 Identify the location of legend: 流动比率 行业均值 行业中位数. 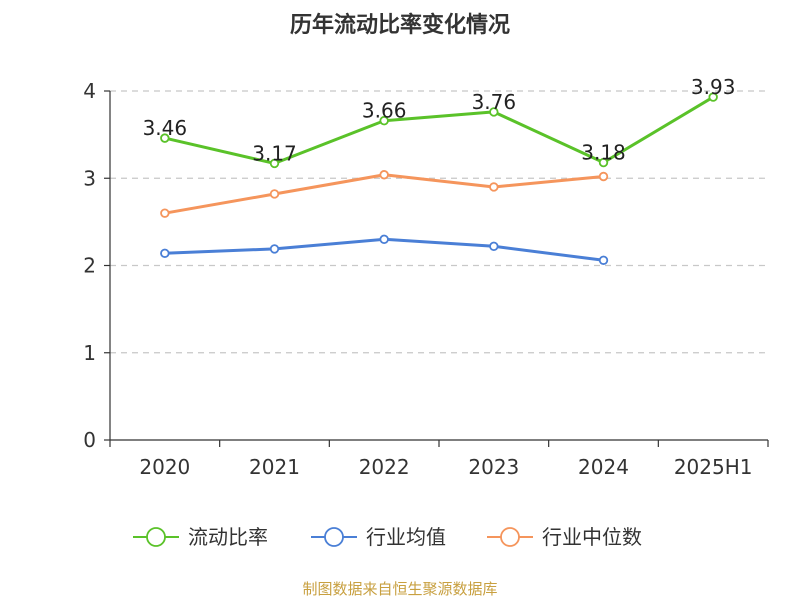
(387, 537).